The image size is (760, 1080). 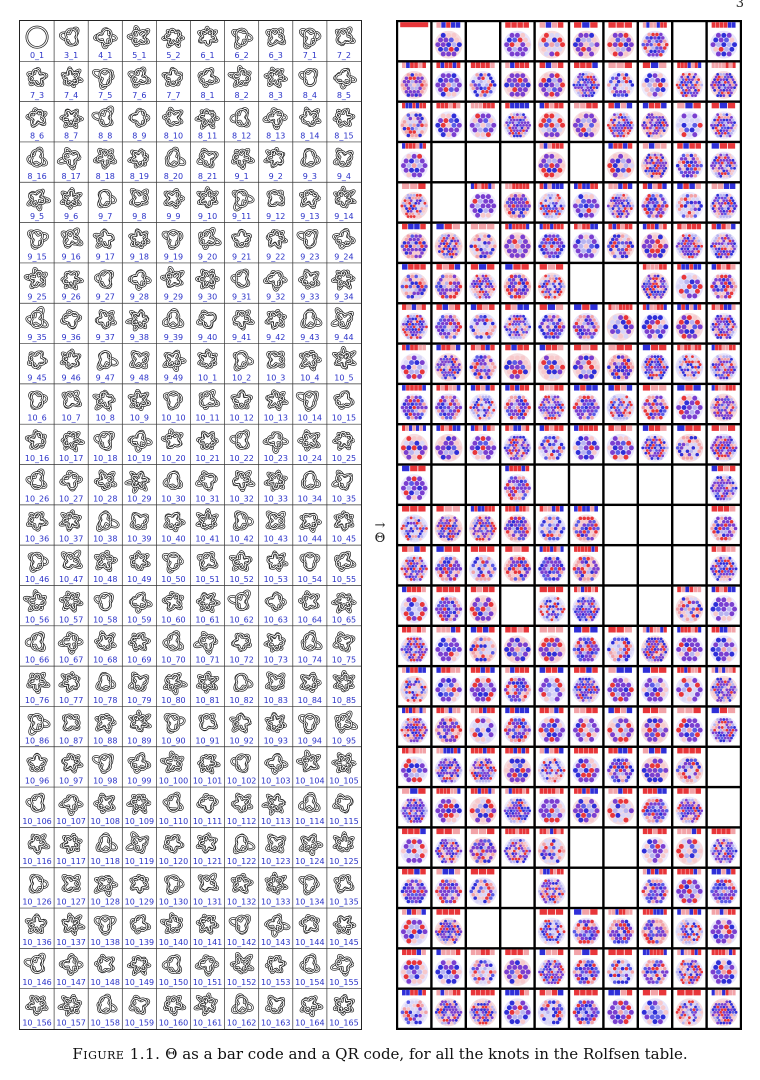 What do you see at coordinates (739, 5) in the screenshot?
I see `page-number: 3` at bounding box center [739, 5].